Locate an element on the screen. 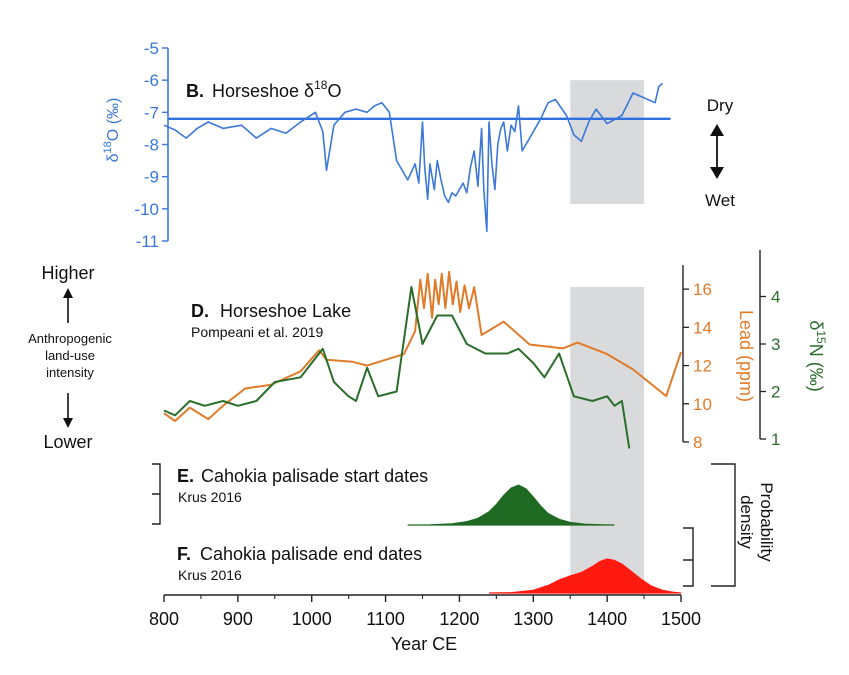 The image size is (849, 675). panel-b-ticks: -5 -6 -7 -8 -9 -10 -11 is located at coordinates (151, 145).